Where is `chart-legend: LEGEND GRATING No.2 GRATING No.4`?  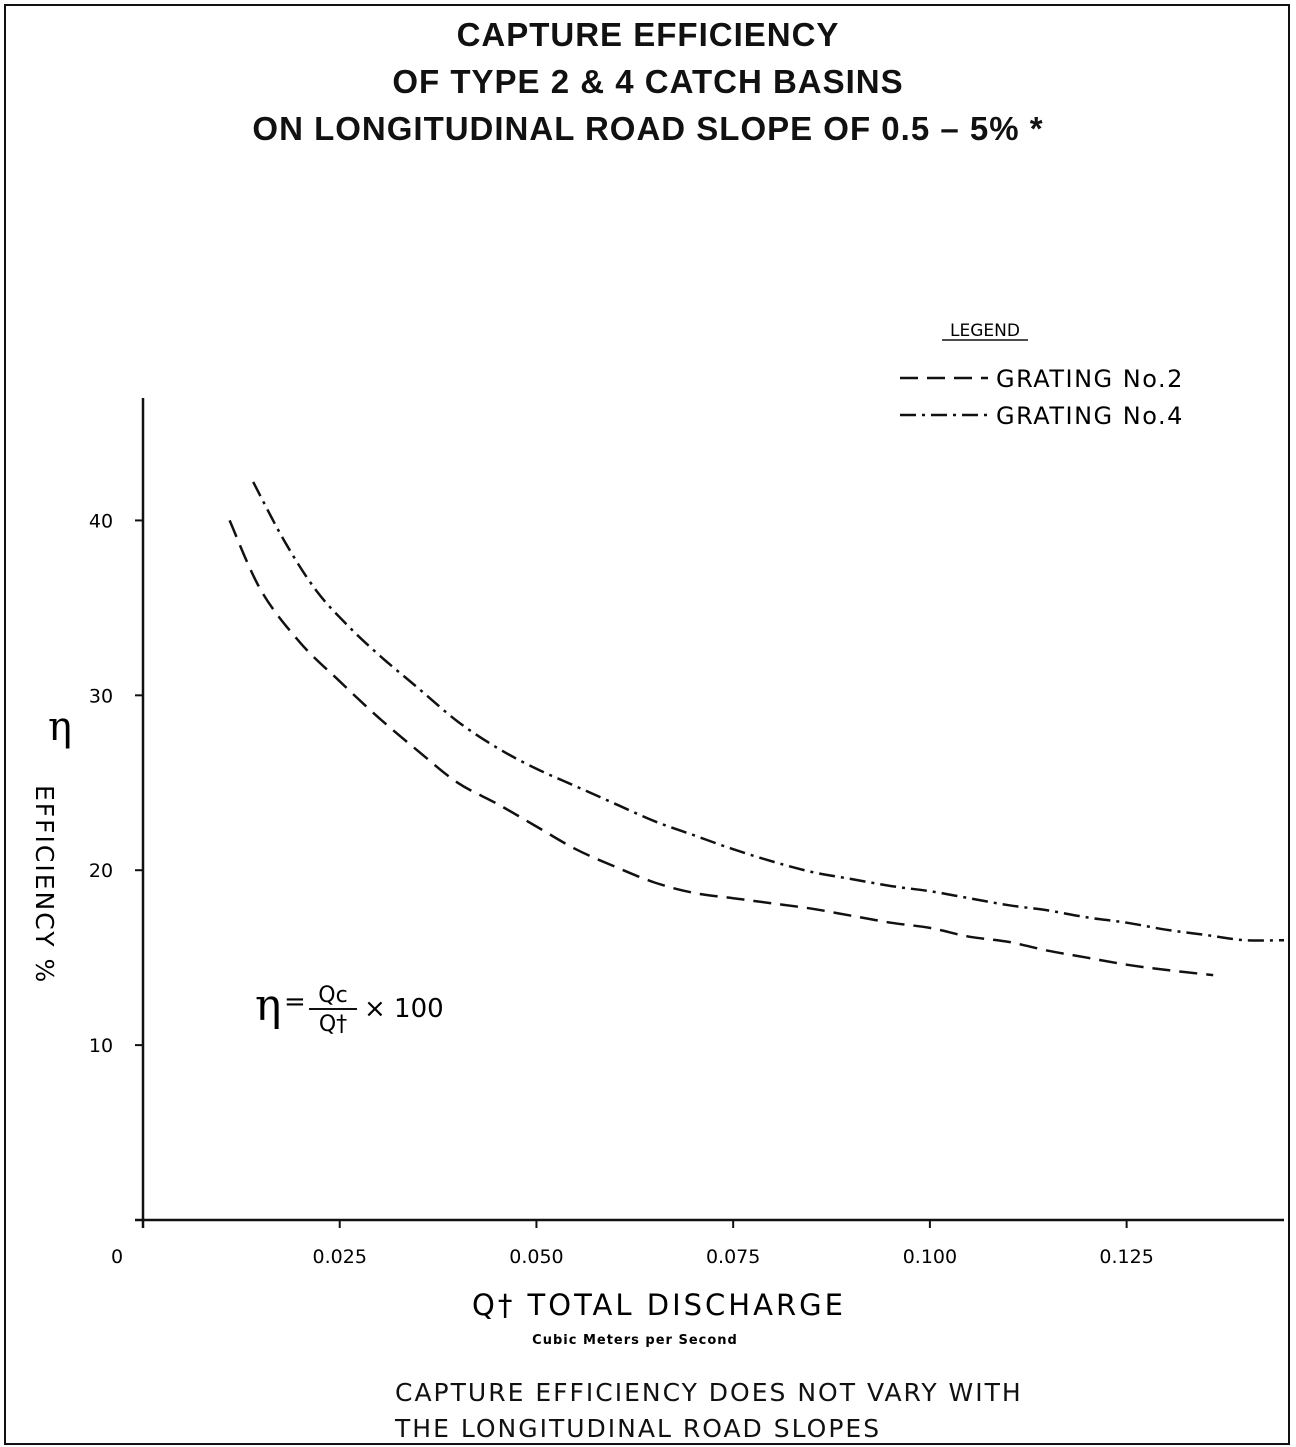 chart-legend: LEGEND GRATING No.2 GRATING No.4 is located at coordinates (1042, 375).